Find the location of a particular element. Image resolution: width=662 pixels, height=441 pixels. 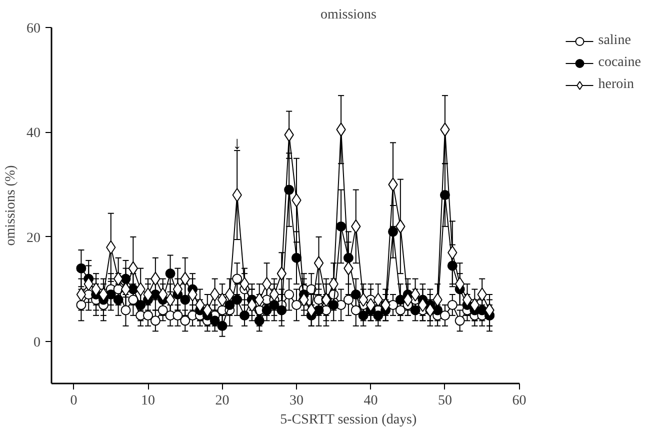

y-tick-label: 20 is located at coordinates (33, 238).